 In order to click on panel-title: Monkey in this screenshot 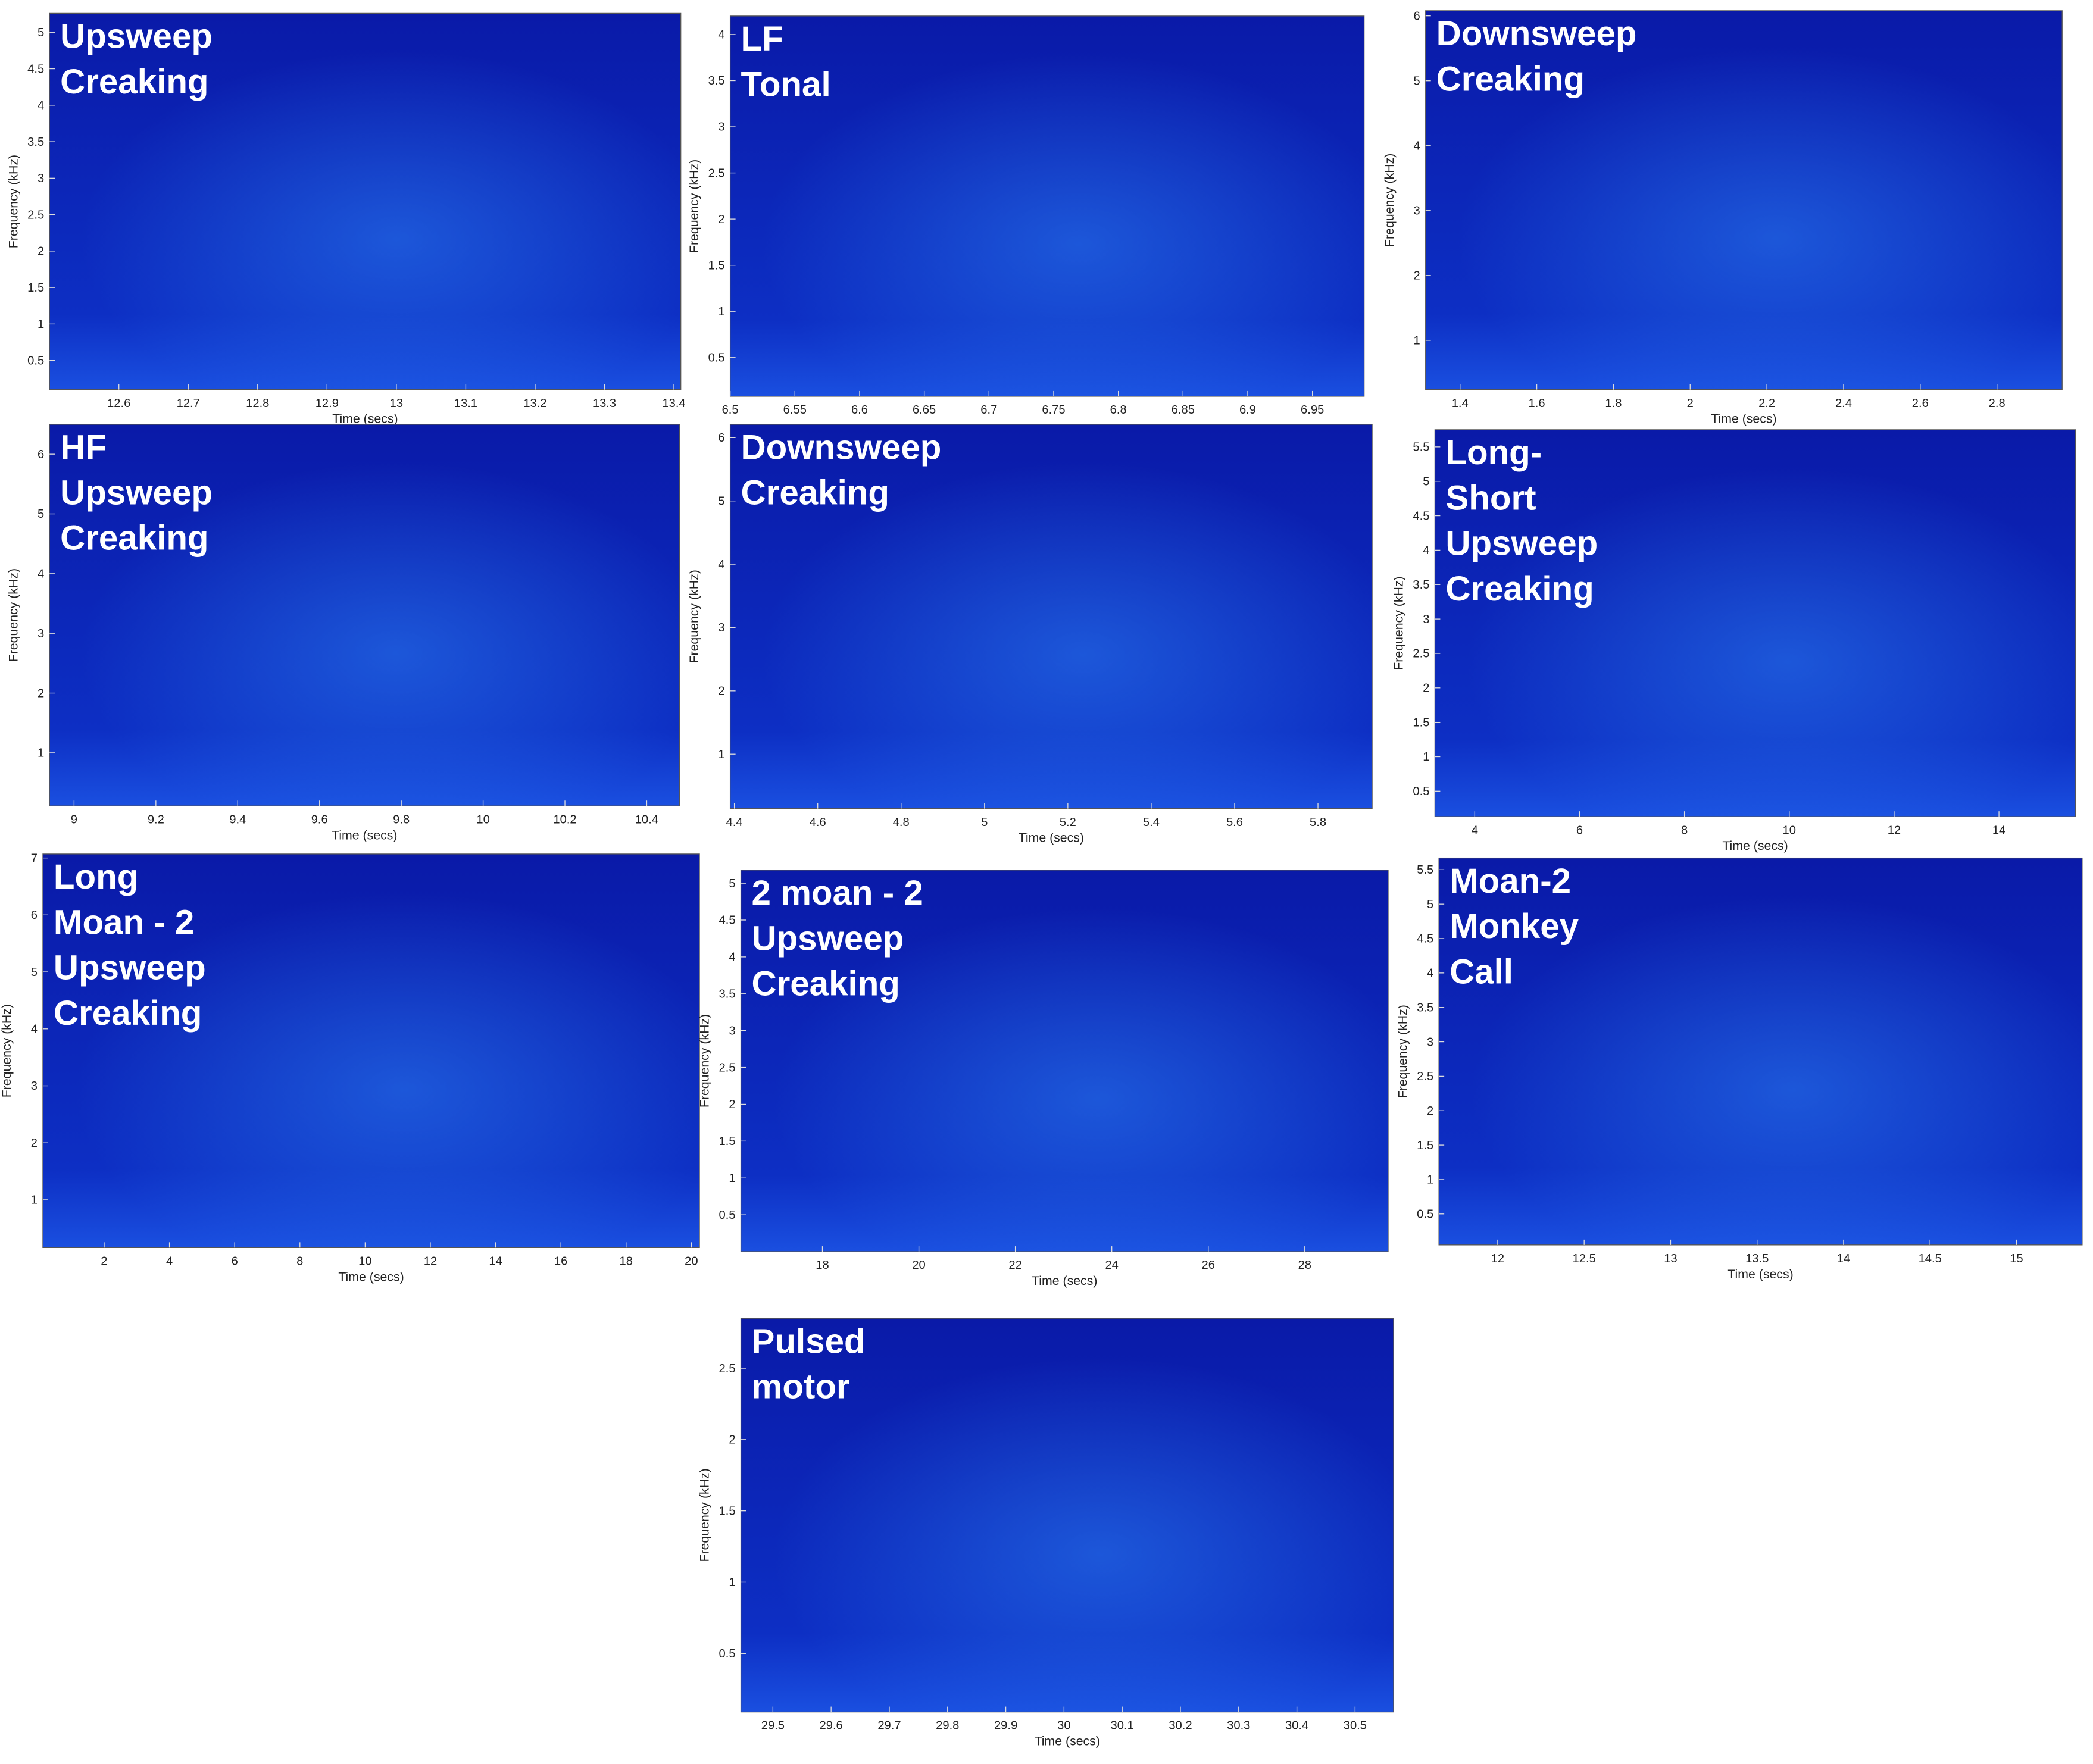, I will do `click(1514, 926)`.